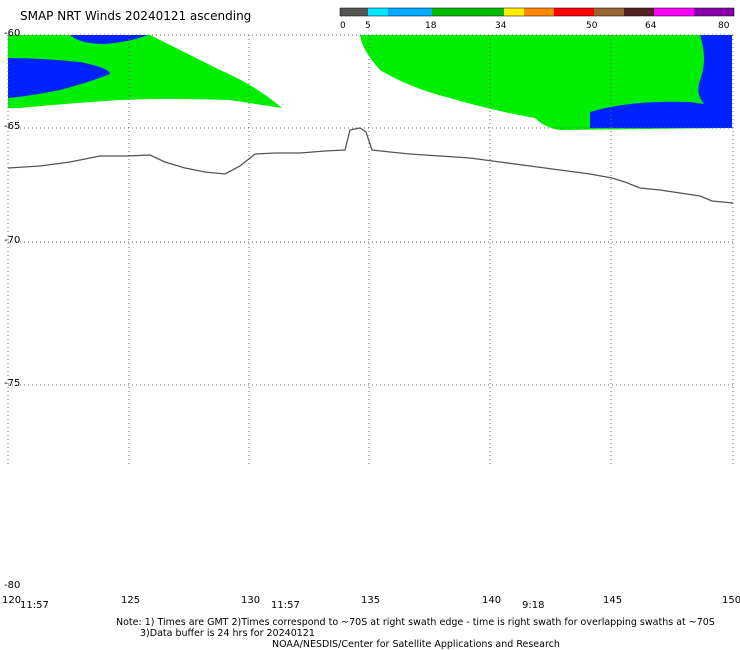 The height and width of the screenshot is (650, 740). What do you see at coordinates (12, 33) in the screenshot?
I see `lat-label-60: -60` at bounding box center [12, 33].